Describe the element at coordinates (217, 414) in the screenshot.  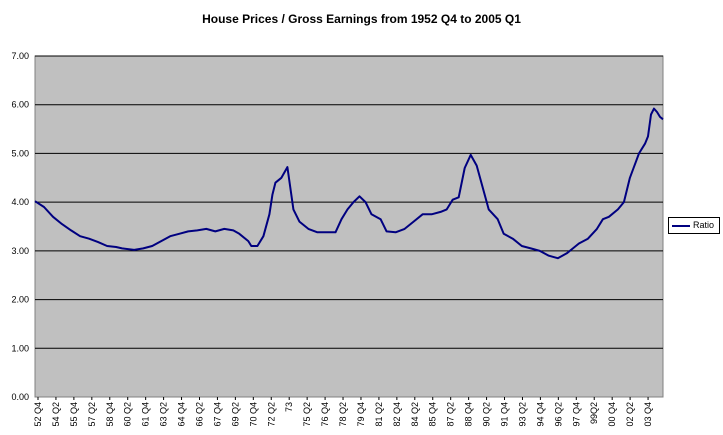
I see `x-tick-label: 67 Q4` at that location.